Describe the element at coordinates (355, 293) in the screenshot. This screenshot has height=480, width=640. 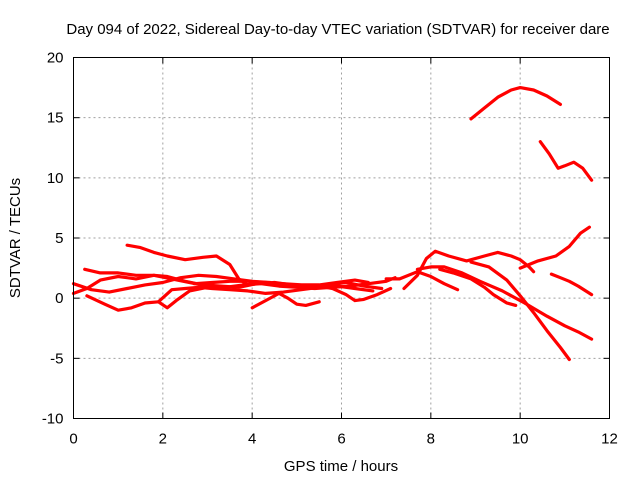
I see `series-line-s17` at that location.